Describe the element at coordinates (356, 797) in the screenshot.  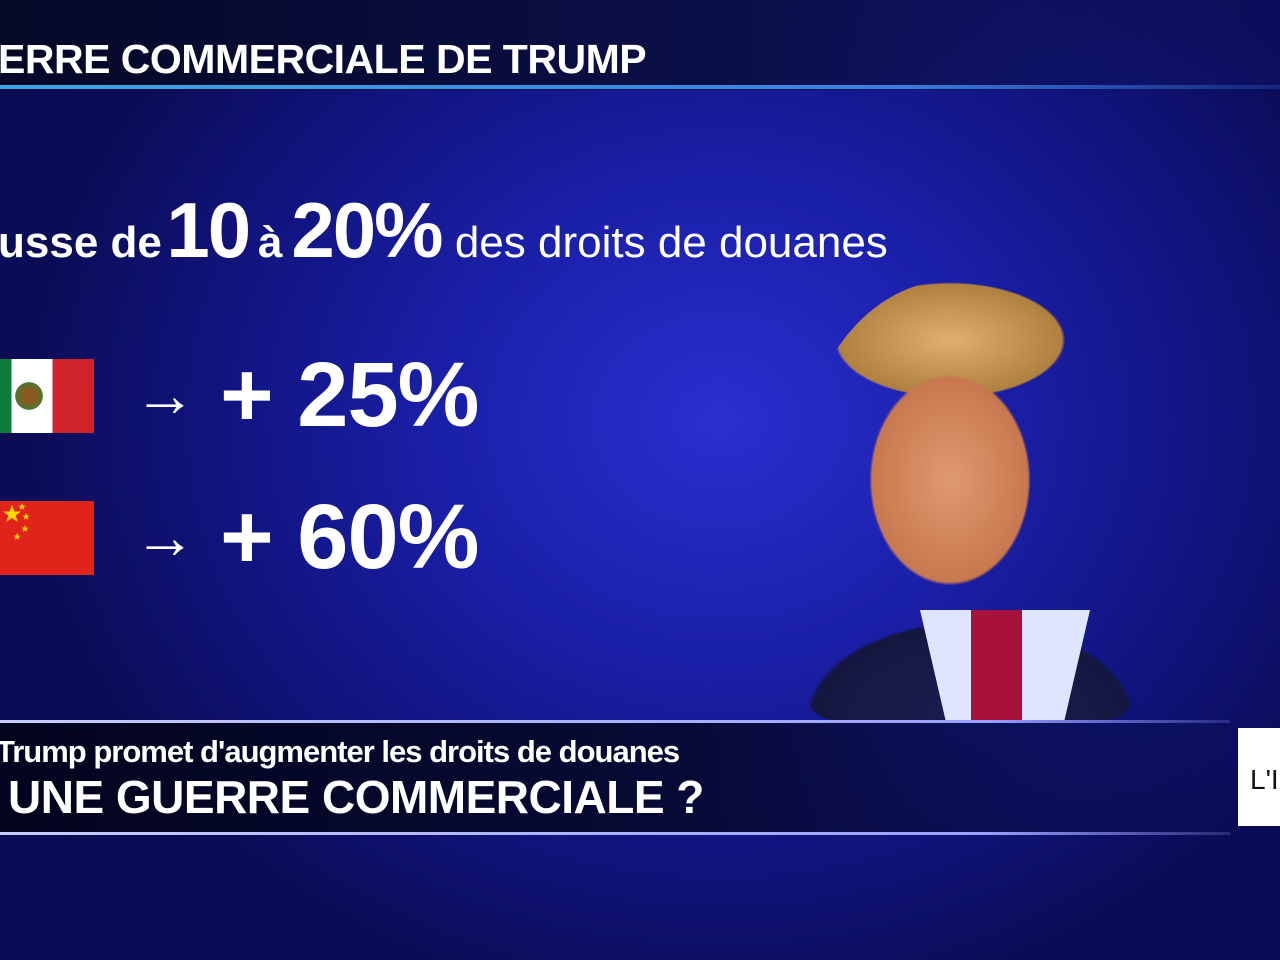
I see `lower-third-title: UNE GUERRE COMMERCIALE ?` at that location.